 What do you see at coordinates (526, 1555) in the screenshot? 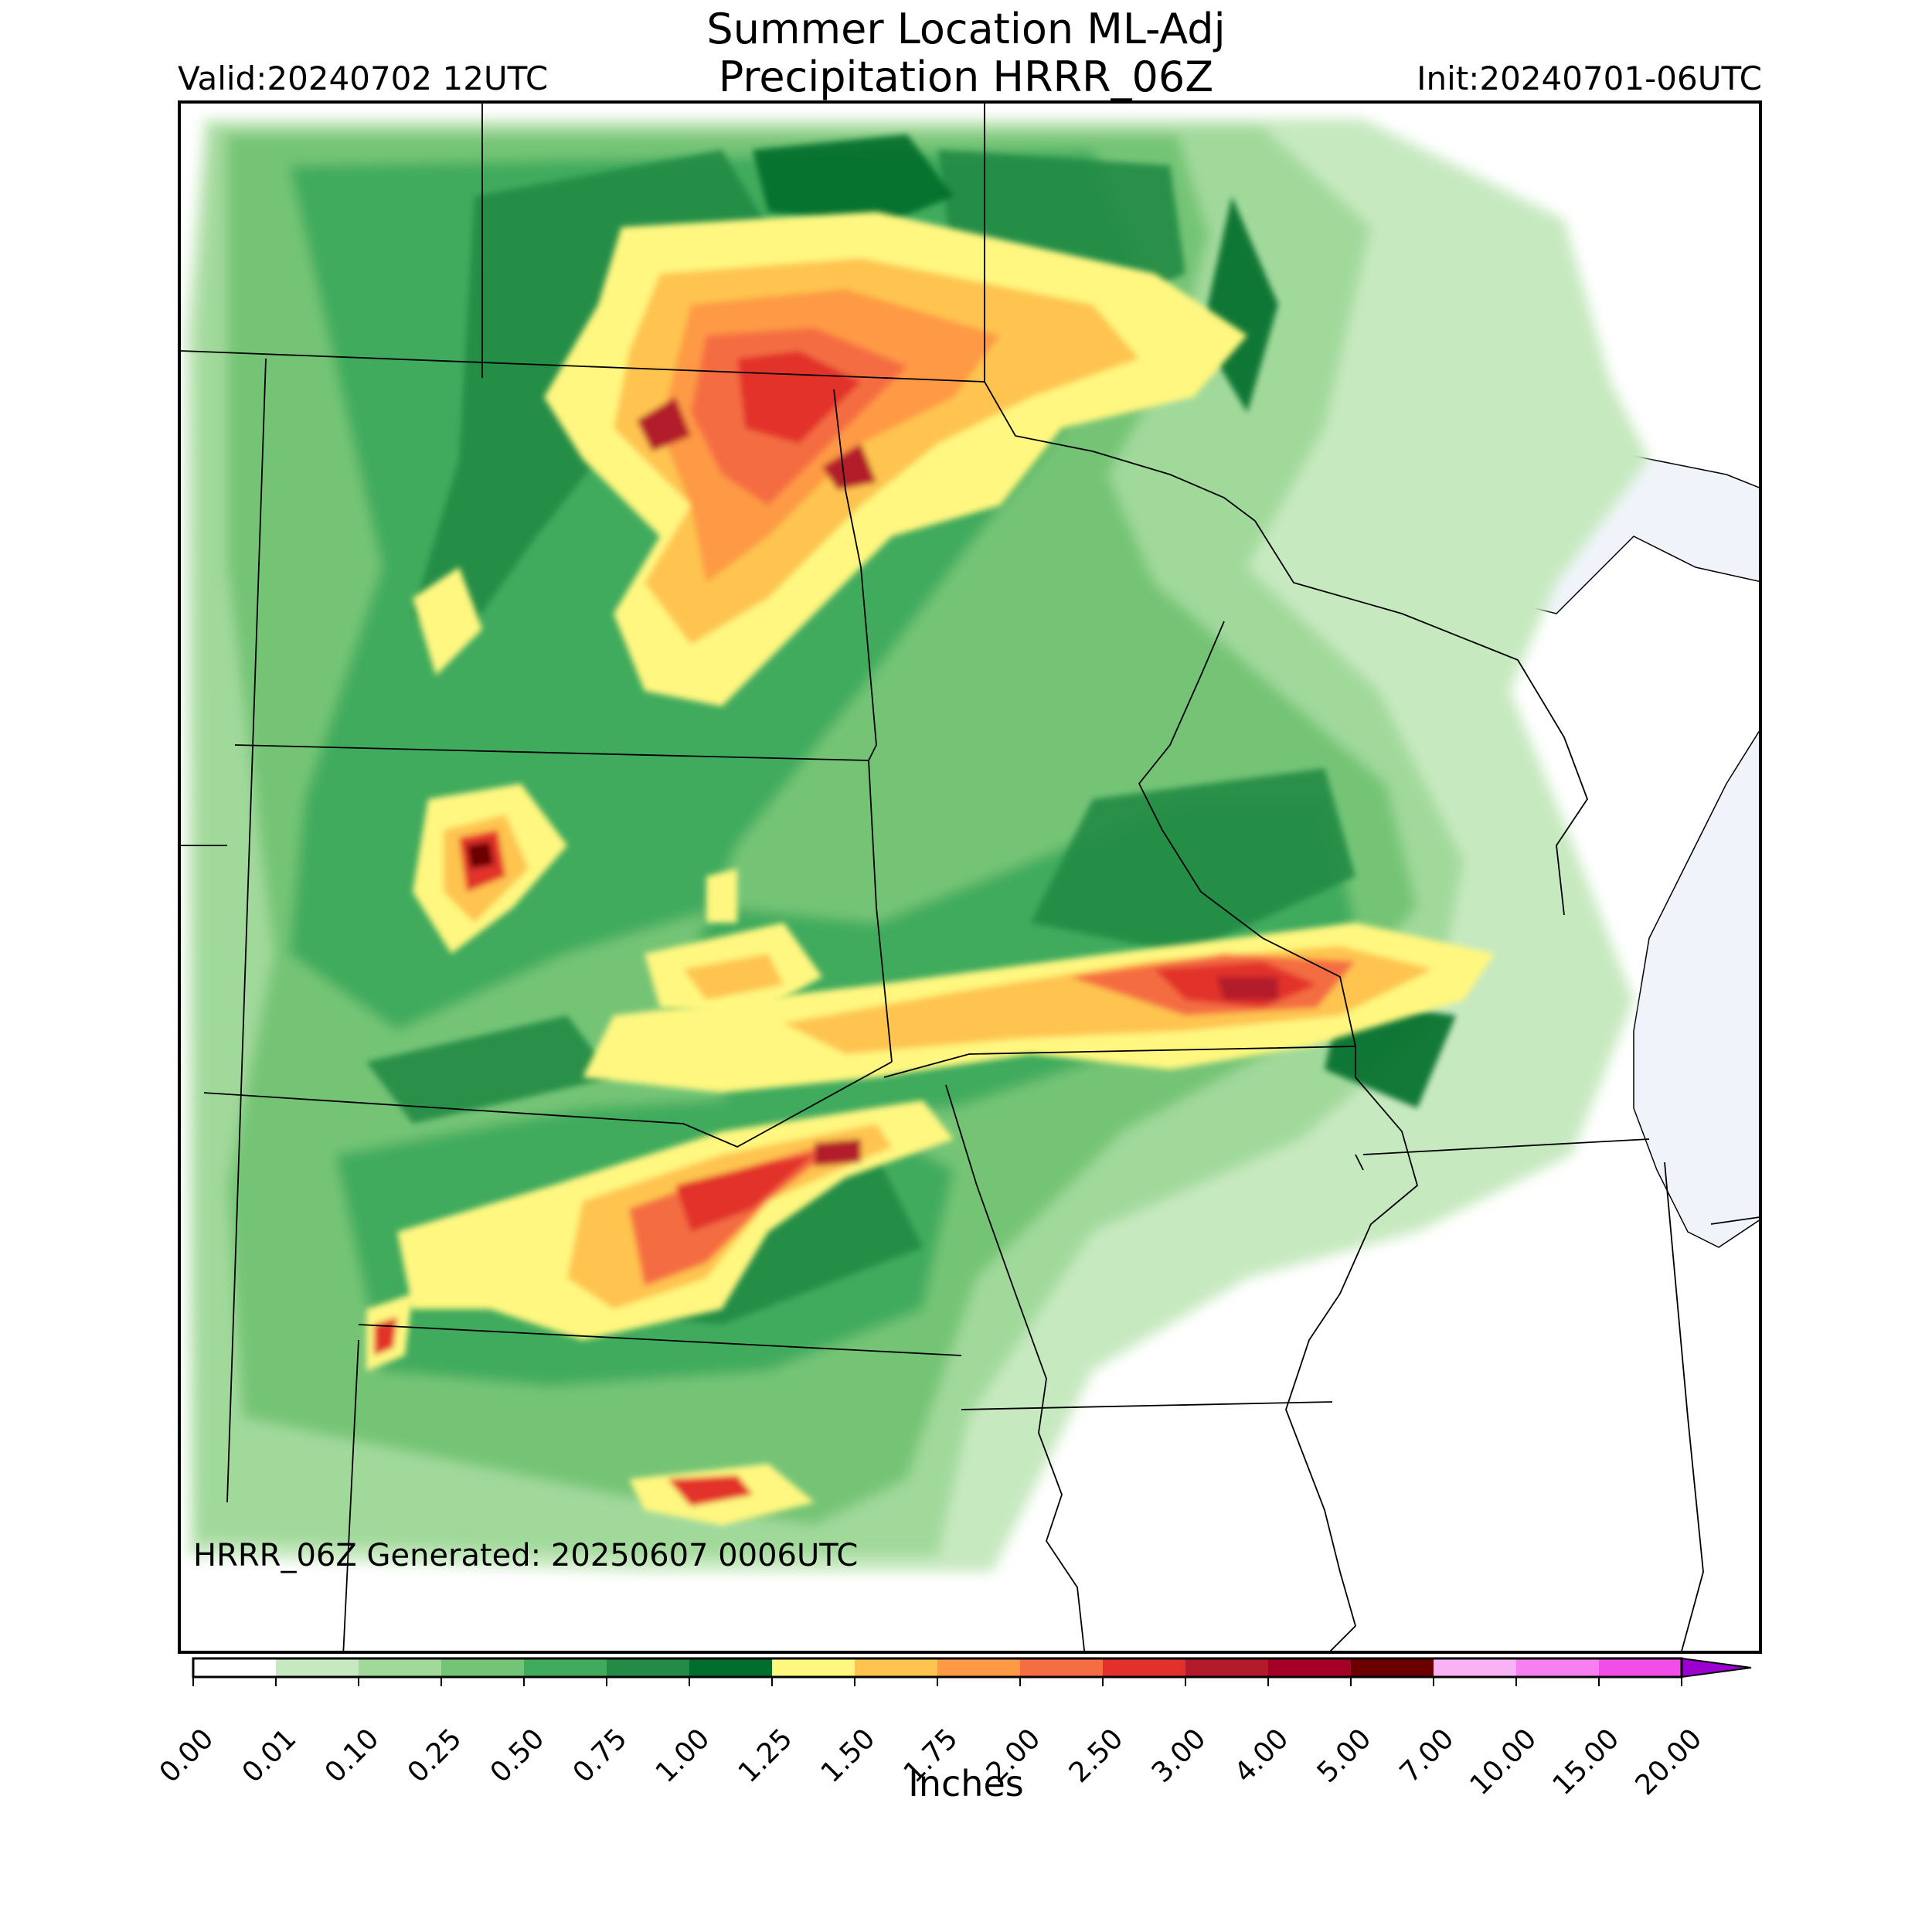
I see `generated-timestamp: HRRR_06Z Generated: 20250607 0006UTC` at bounding box center [526, 1555].